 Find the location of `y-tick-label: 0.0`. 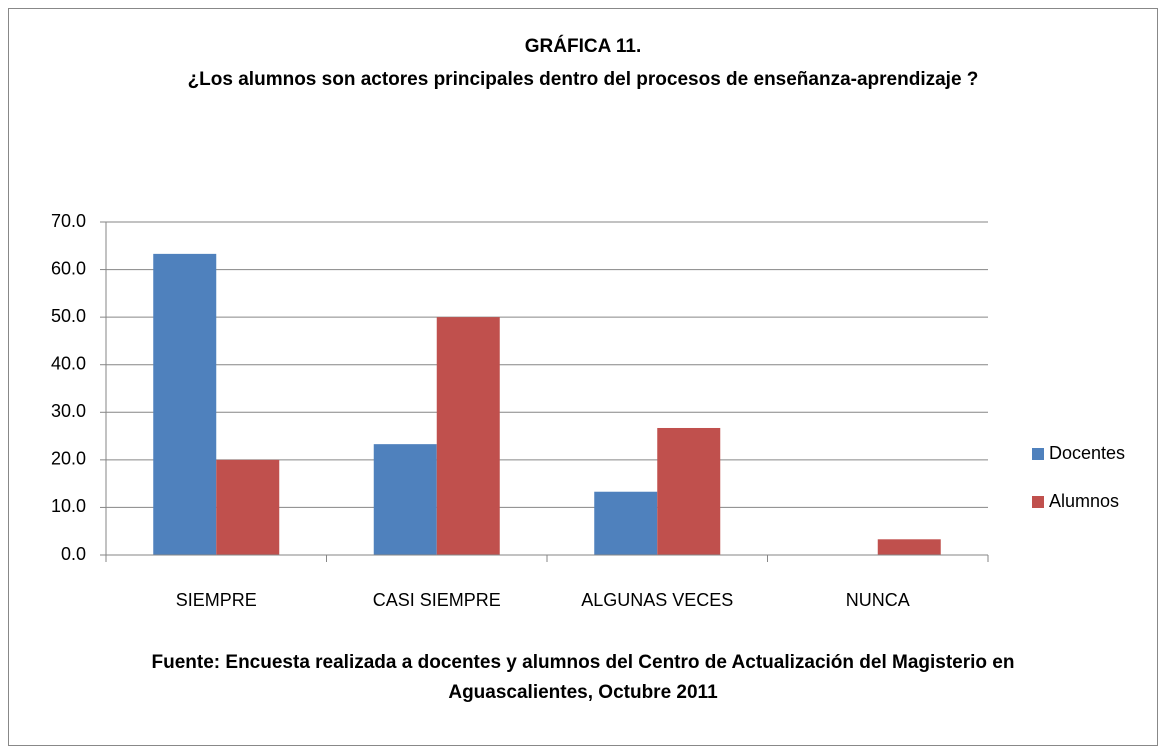

y-tick-label: 0.0 is located at coordinates (73, 554).